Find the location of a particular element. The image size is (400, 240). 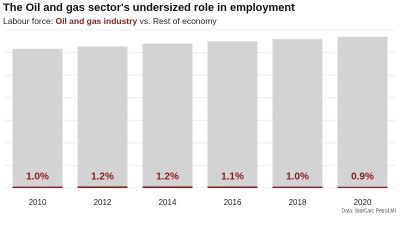

x-tick-label: 2010 is located at coordinates (38, 202).